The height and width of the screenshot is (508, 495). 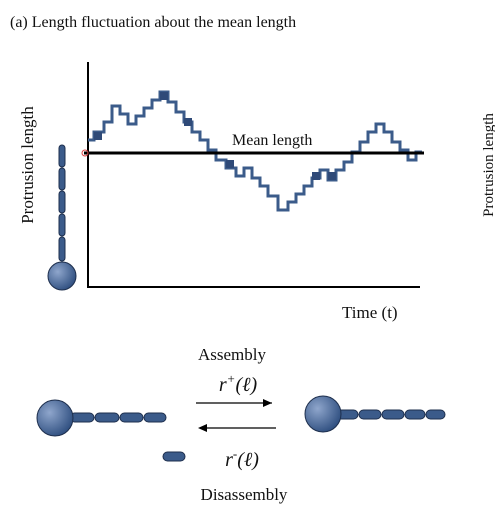 What do you see at coordinates (101, 418) in the screenshot?
I see `short-protrusion` at bounding box center [101, 418].